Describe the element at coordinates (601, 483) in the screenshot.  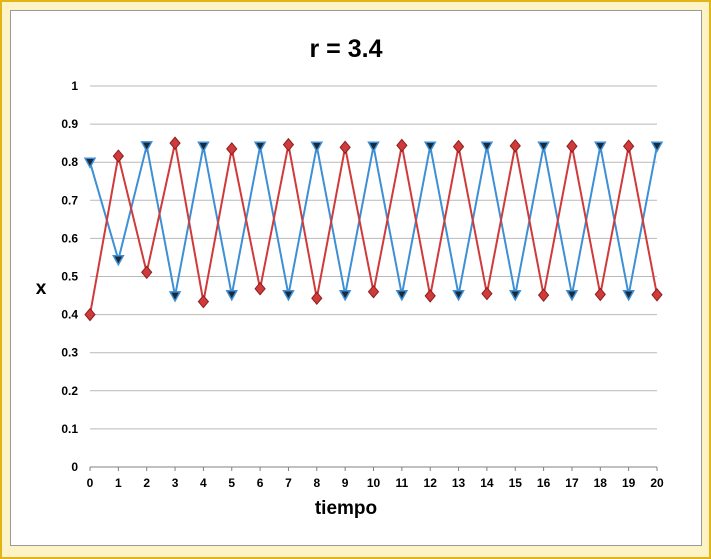
I see `x-tick-label: 18` at that location.